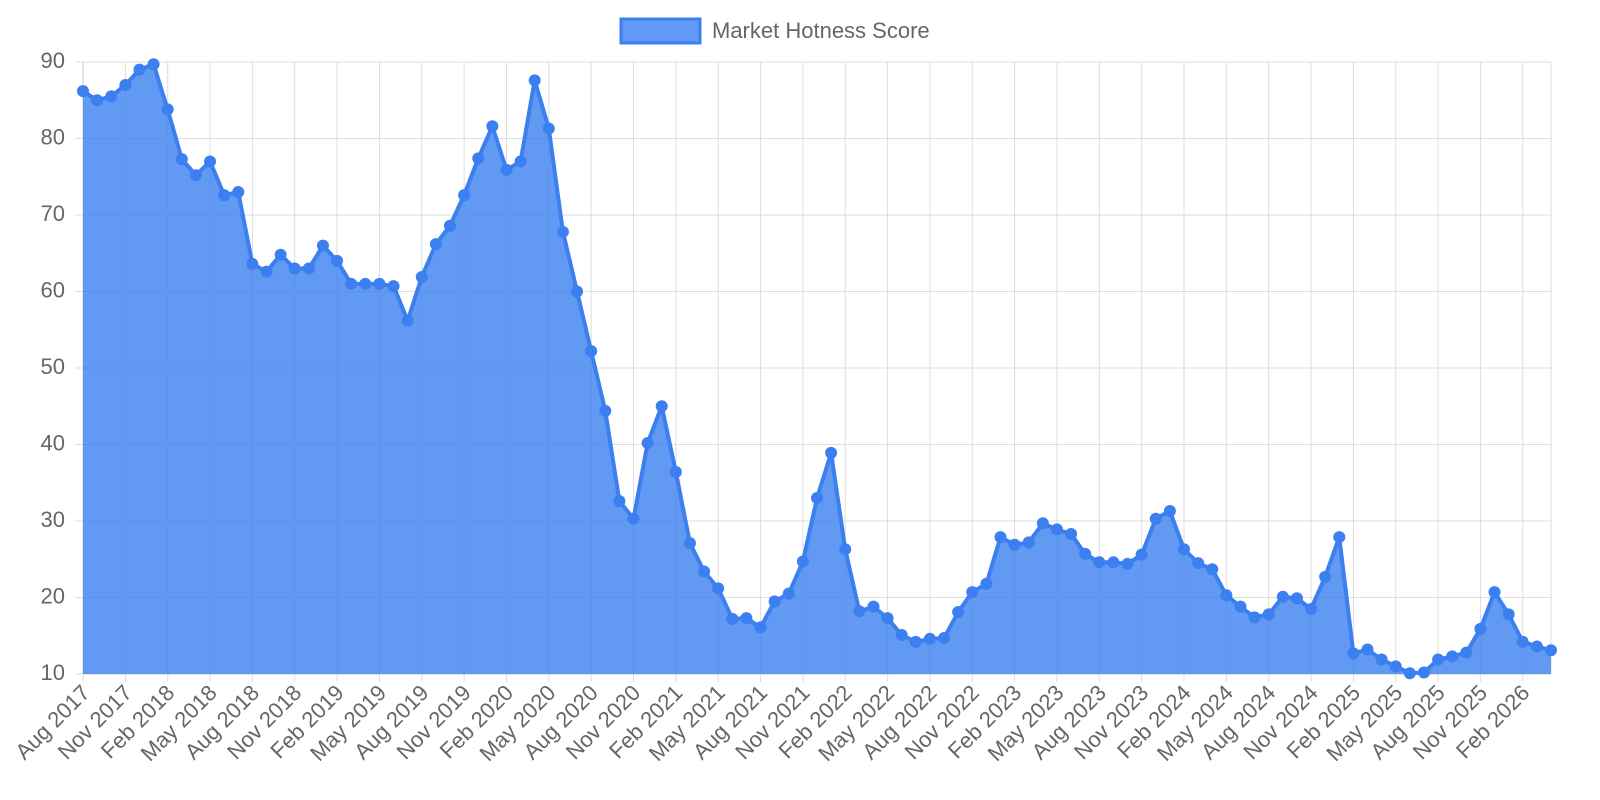 The width and height of the screenshot is (1600, 800). What do you see at coordinates (821, 30) in the screenshot?
I see `legend-label: Market Hotness Score` at bounding box center [821, 30].